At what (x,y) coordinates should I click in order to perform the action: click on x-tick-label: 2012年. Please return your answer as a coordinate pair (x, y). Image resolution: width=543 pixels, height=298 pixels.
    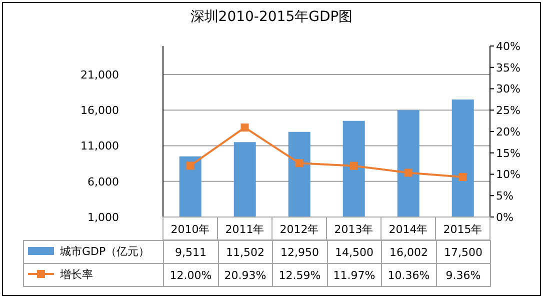
    Looking at the image, I should click on (299, 229).